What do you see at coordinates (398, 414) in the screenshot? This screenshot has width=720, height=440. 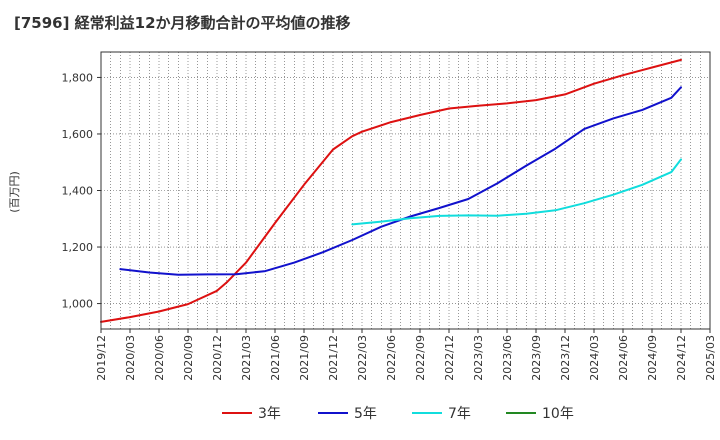 I see `legend: 3年 5年 7年 10年` at bounding box center [398, 414].